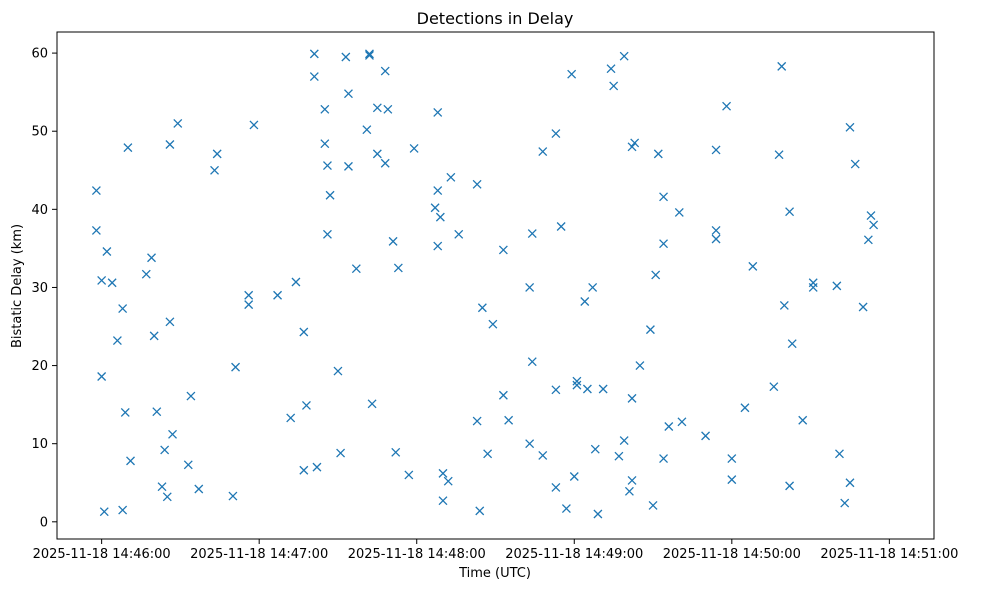 The width and height of the screenshot is (986, 590). What do you see at coordinates (44, 522) in the screenshot?
I see `y-tick-label: 0` at bounding box center [44, 522].